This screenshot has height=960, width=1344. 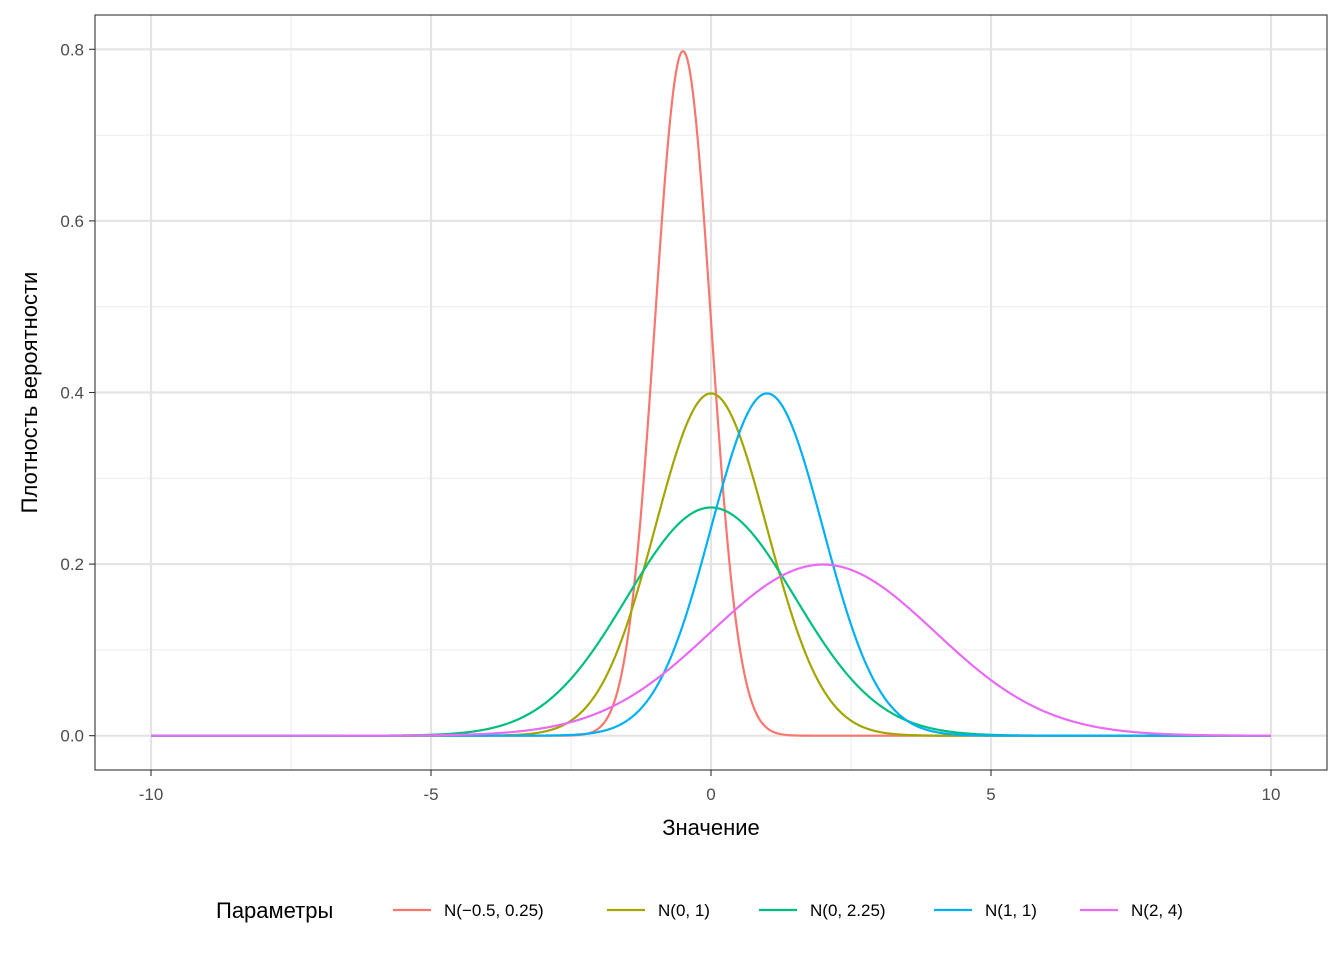 I want to click on y-tick-label: 0.6, so click(x=72, y=221).